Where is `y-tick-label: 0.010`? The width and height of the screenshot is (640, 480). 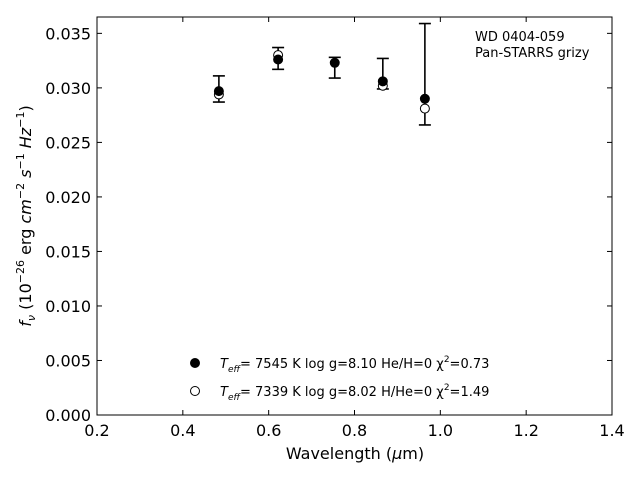
y-tick-label: 0.010 is located at coordinates (68, 306).